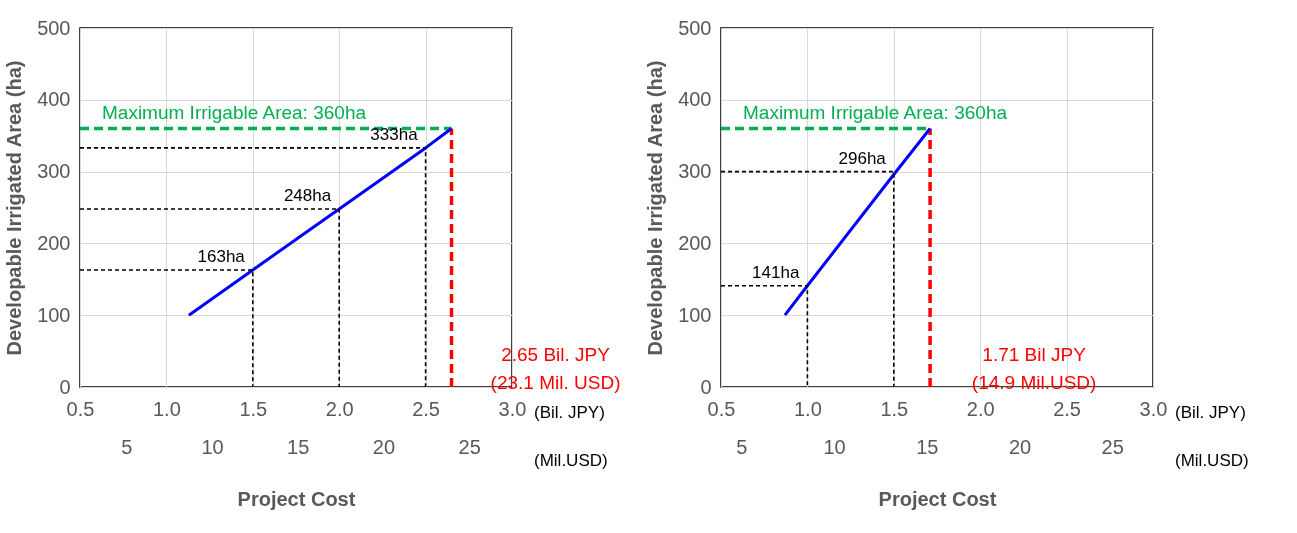  What do you see at coordinates (307, 195) in the screenshot?
I see `annotation: 248ha` at bounding box center [307, 195].